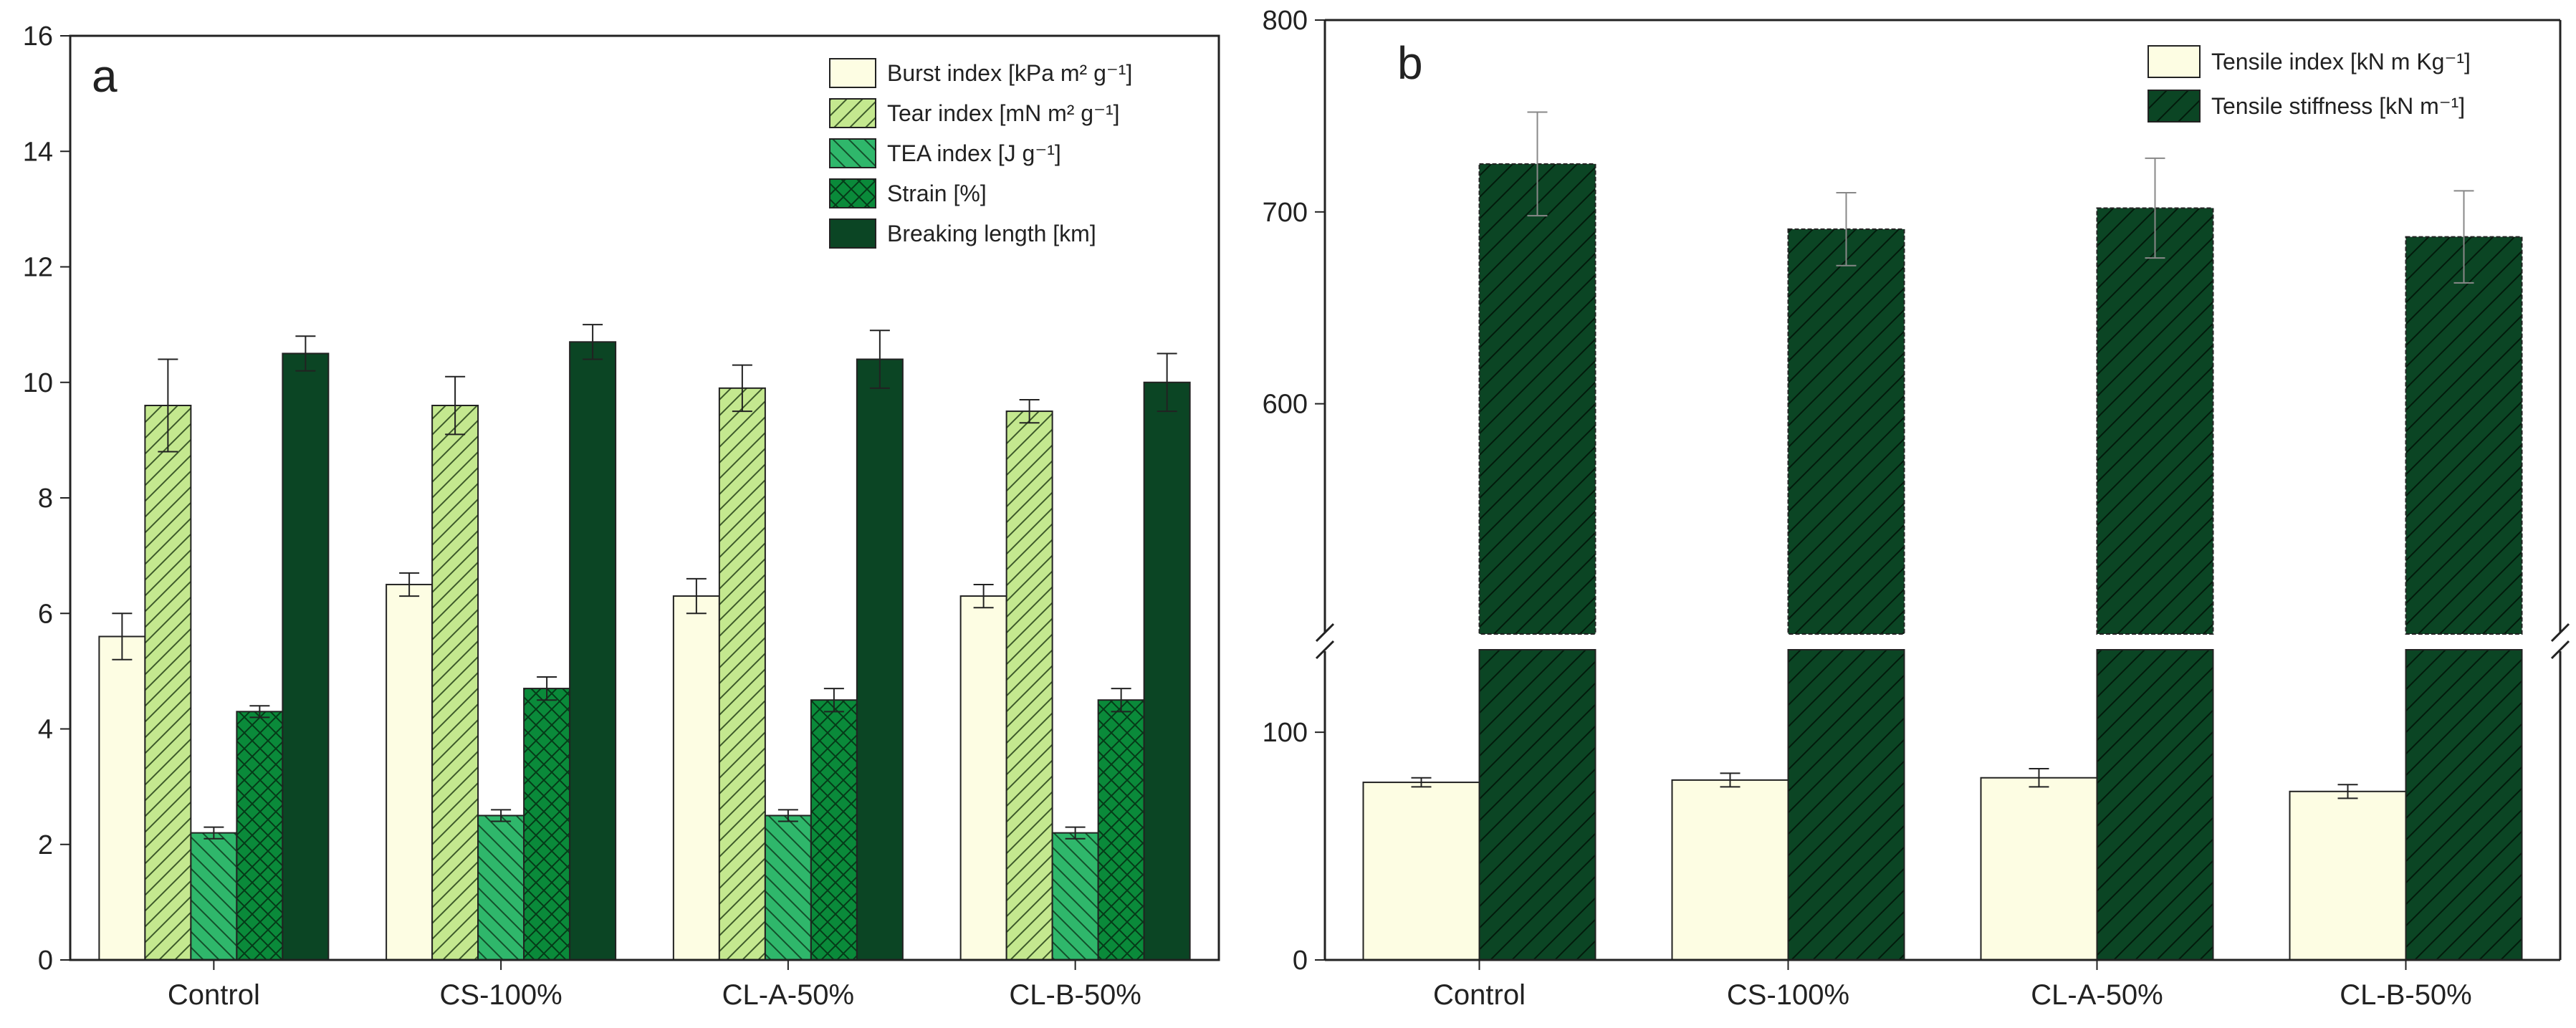  I want to click on y-tick-label: 2, so click(45, 845).